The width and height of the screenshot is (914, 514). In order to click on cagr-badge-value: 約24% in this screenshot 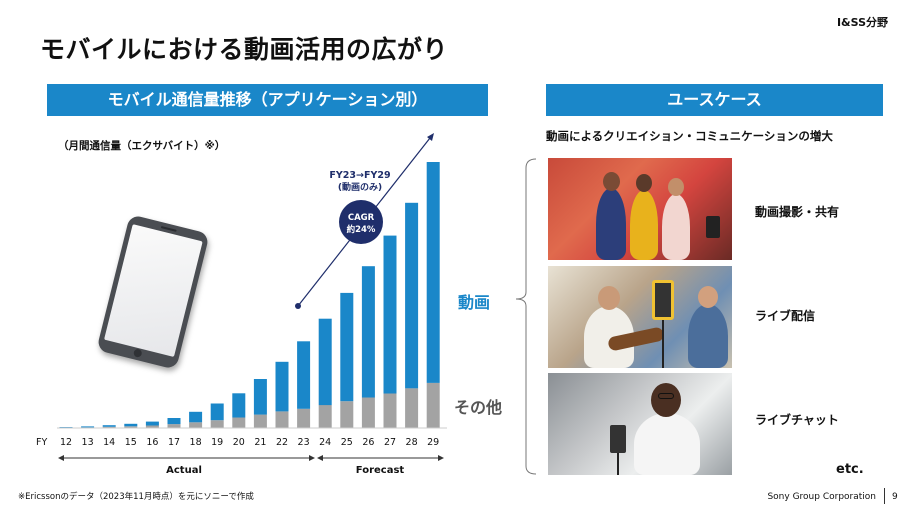, I will do `click(361, 229)`.